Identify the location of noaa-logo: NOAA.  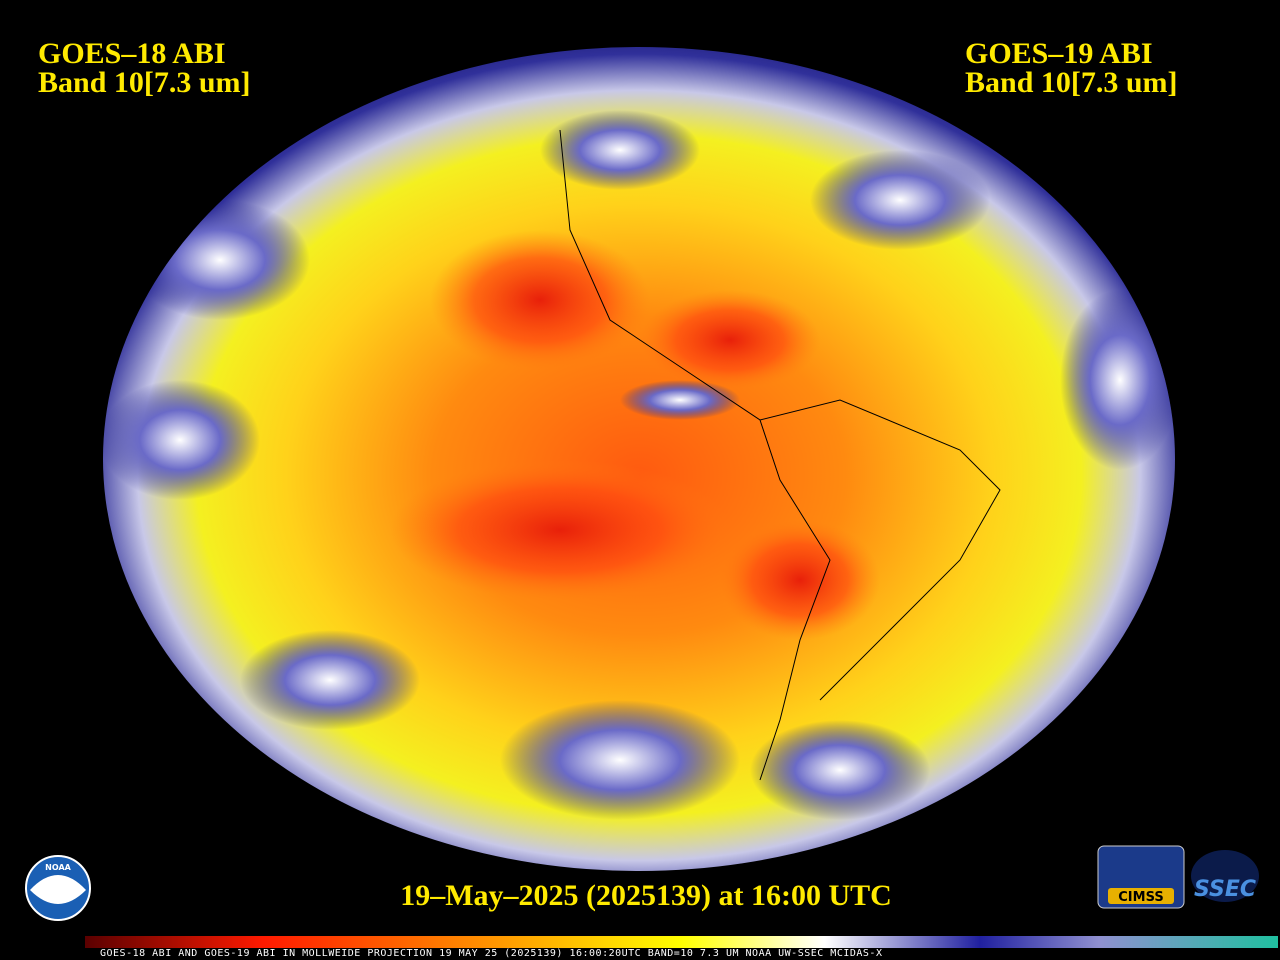
(58, 888).